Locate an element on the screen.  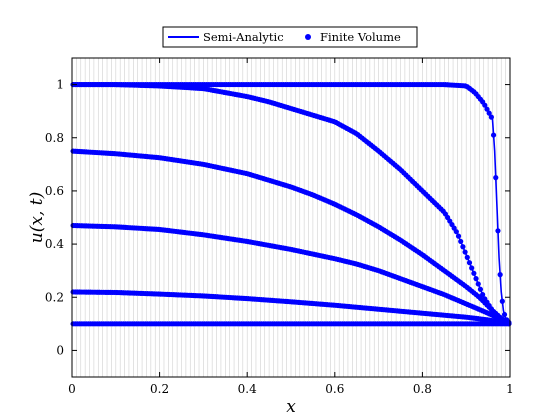
y-tick-label: 0.4 is located at coordinates (54, 244).